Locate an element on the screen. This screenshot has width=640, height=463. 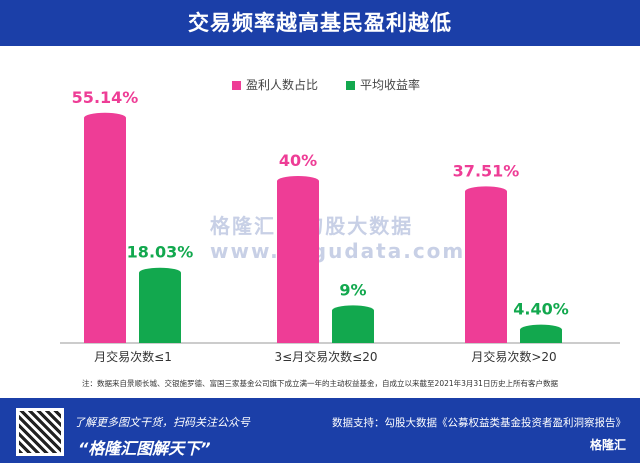
follow-text: 了解更多图文干货，扫码关注公众号 is located at coordinates (162, 422).